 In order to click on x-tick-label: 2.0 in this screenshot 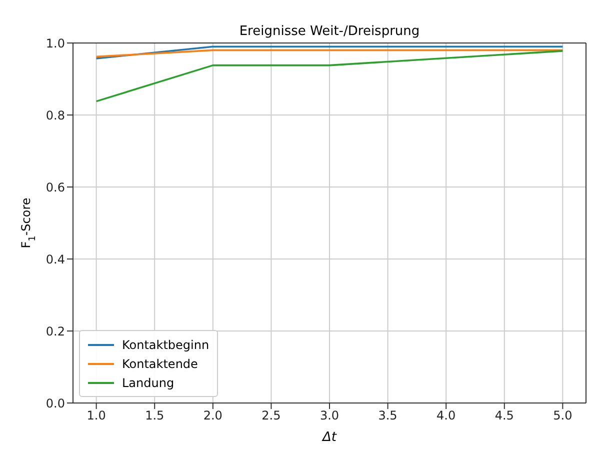, I will do `click(212, 415)`.